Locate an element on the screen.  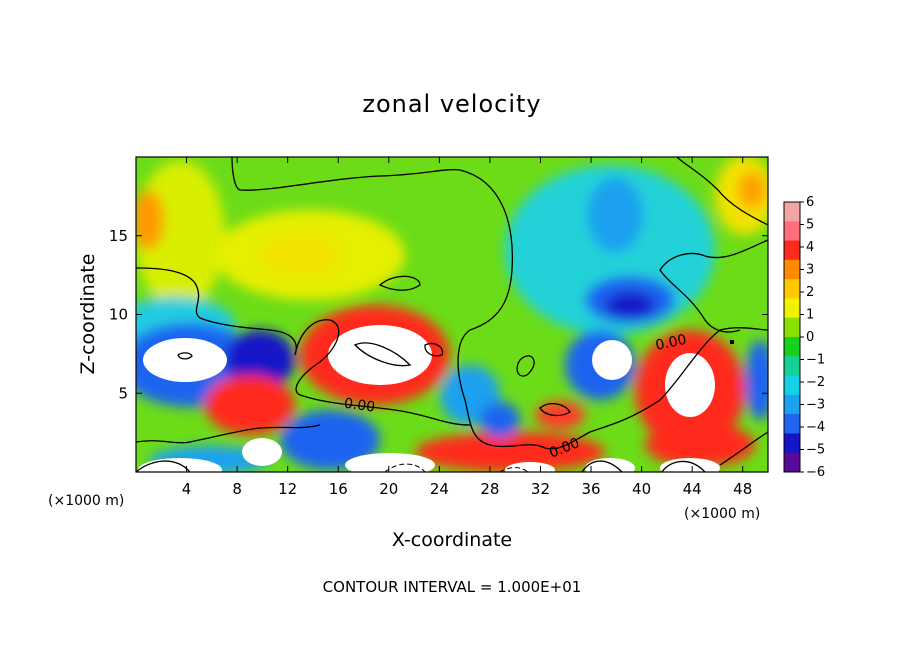
x-tick-label: 16 is located at coordinates (338, 489).